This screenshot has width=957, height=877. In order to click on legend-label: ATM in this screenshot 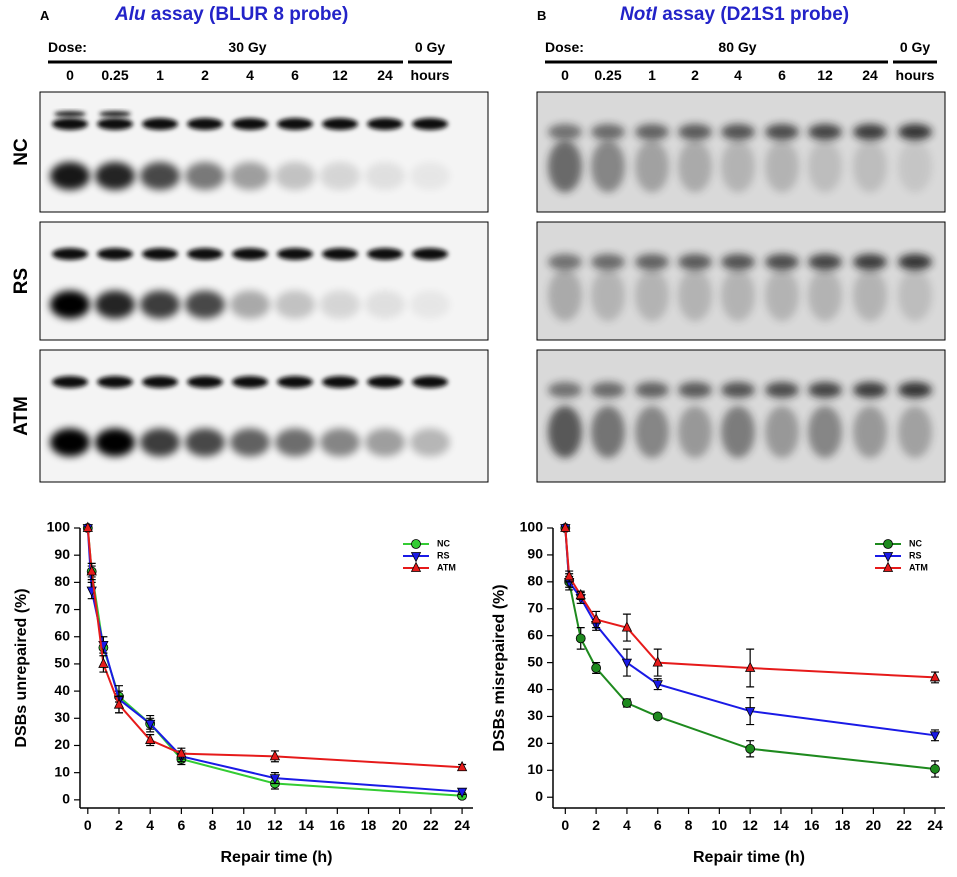, I will do `click(918, 567)`.